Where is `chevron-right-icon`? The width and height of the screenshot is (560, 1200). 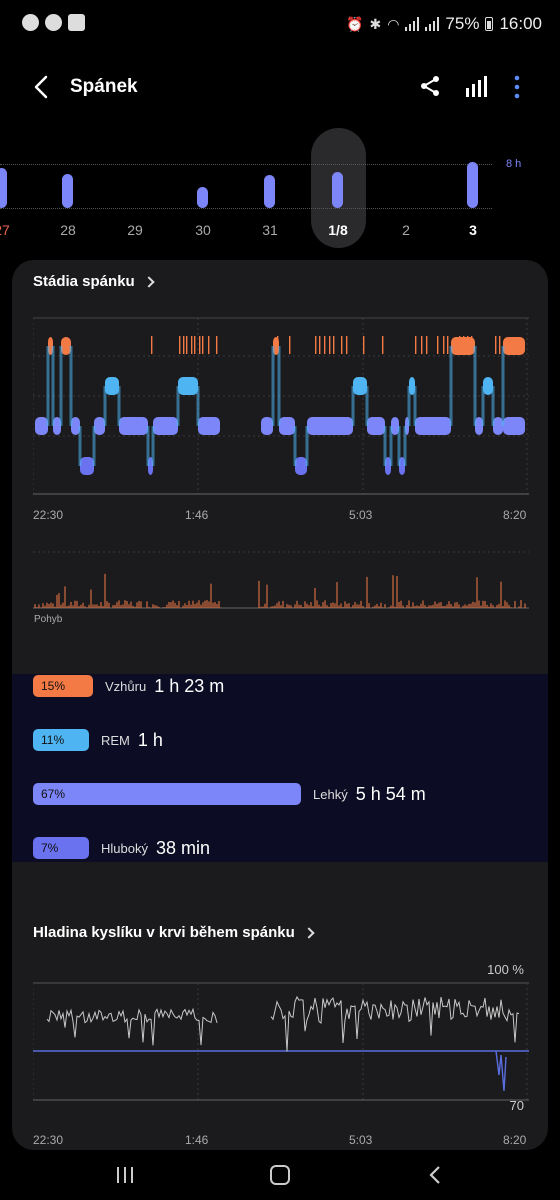
chevron-right-icon is located at coordinates (149, 281).